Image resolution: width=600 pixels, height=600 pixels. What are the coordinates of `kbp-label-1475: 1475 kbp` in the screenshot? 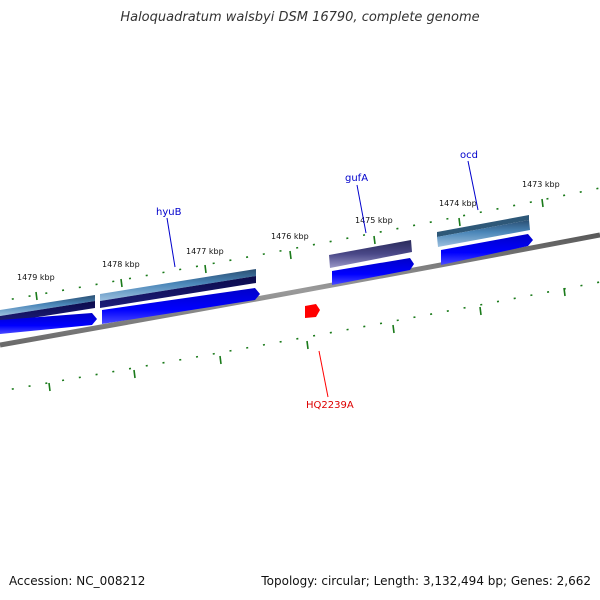 It's located at (374, 220).